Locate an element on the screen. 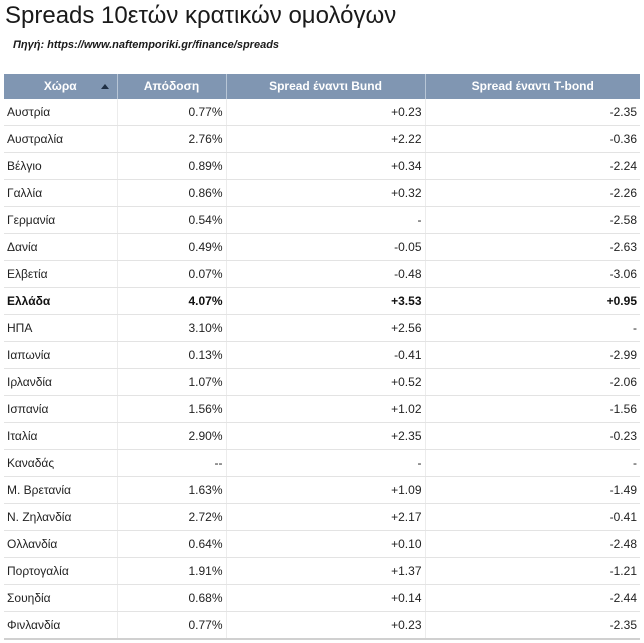 The width and height of the screenshot is (644, 643). country-cell: Καναδάς is located at coordinates (61, 463).